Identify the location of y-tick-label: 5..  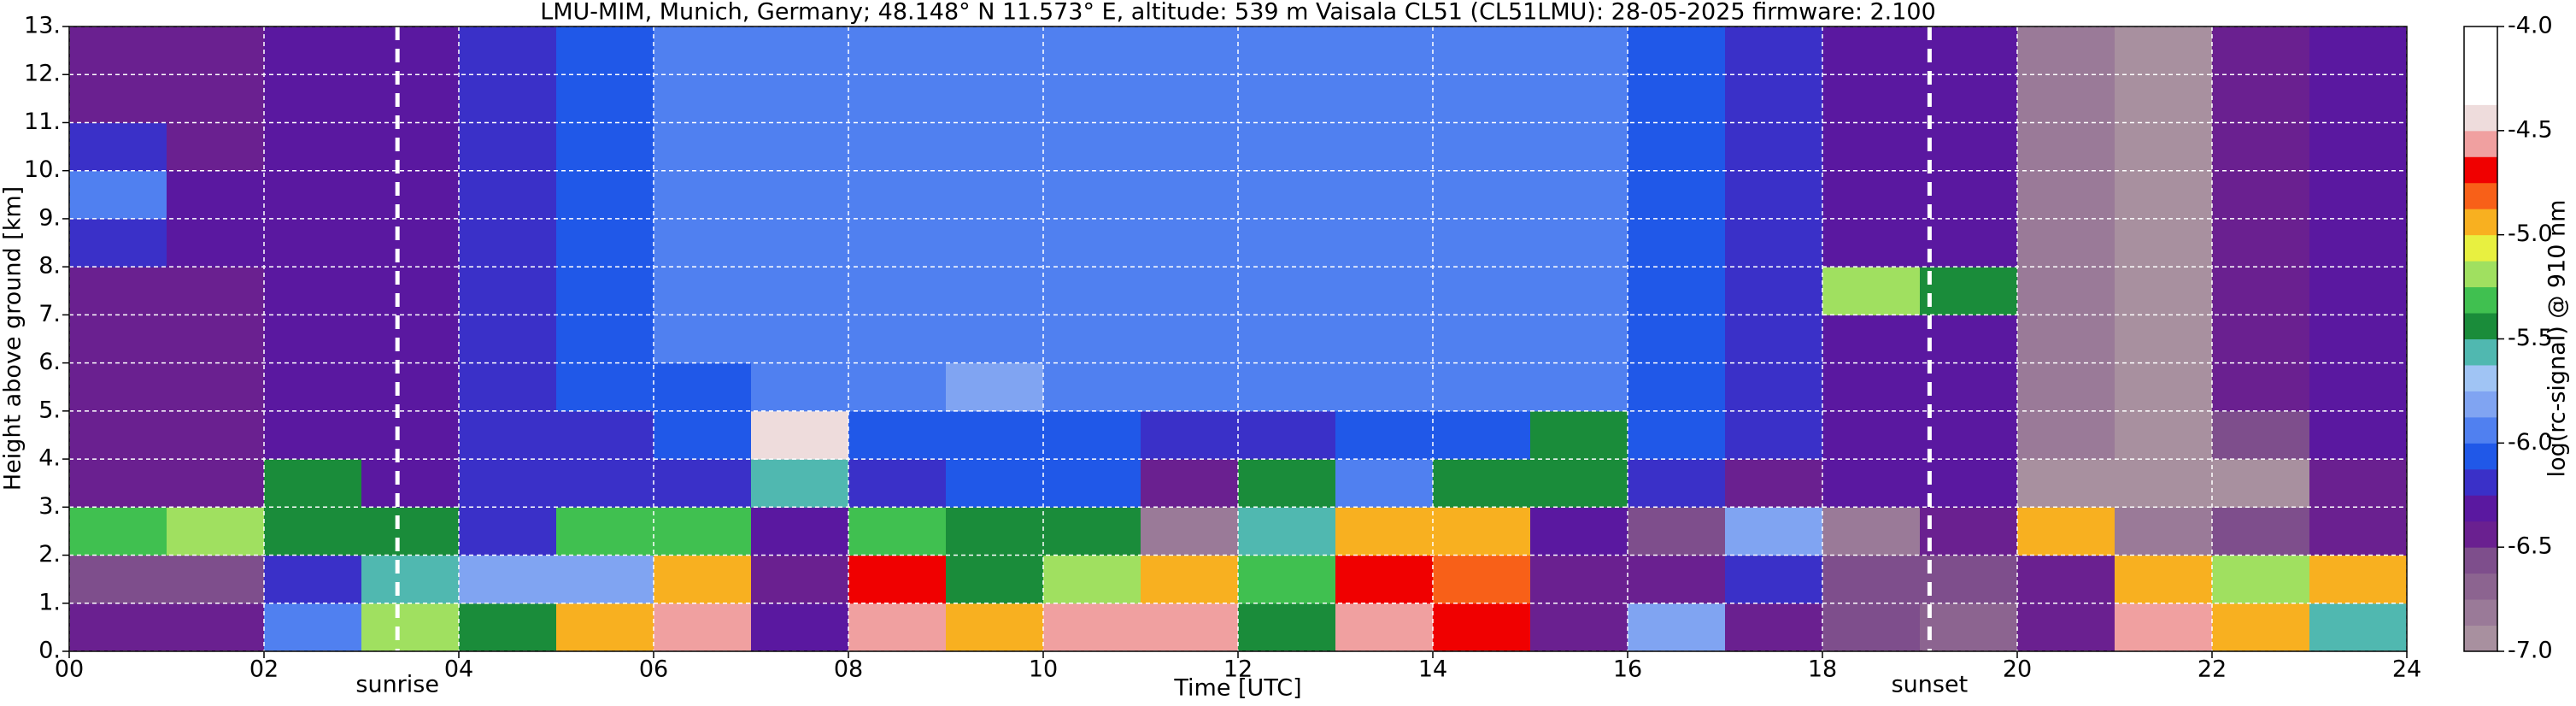
(49, 410).